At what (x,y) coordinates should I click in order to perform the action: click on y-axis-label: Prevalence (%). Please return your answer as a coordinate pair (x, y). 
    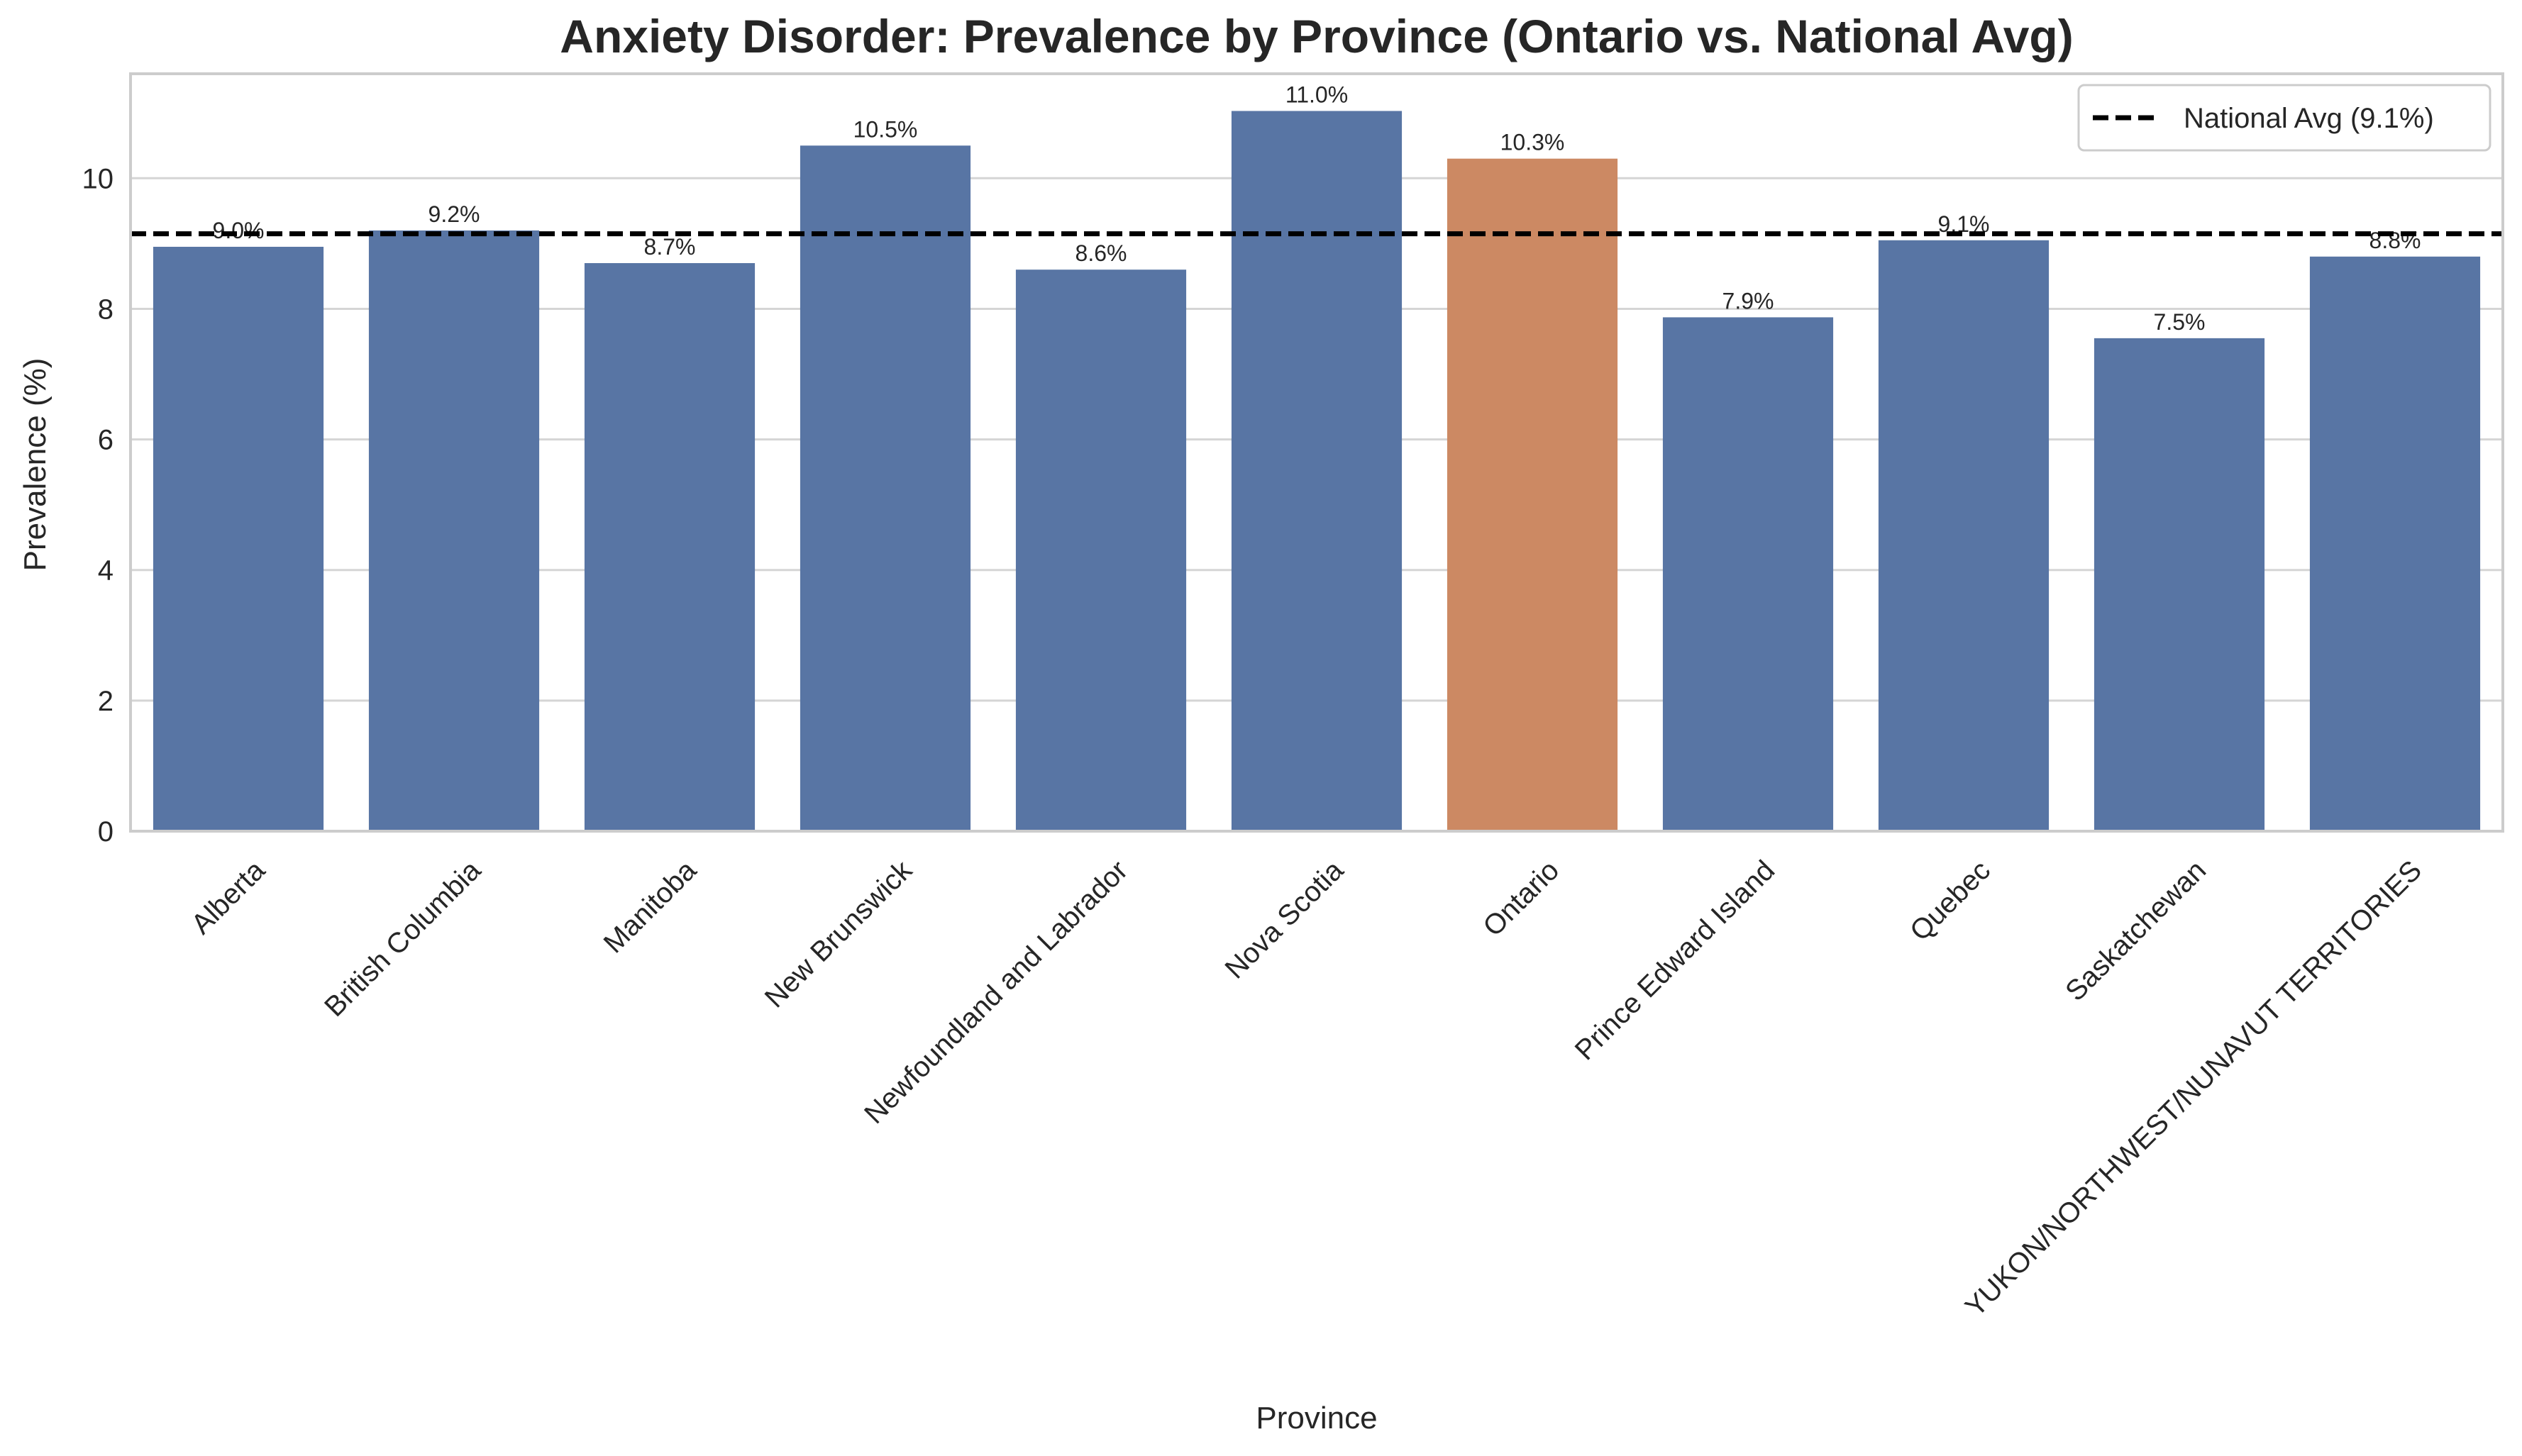
    Looking at the image, I should click on (35, 465).